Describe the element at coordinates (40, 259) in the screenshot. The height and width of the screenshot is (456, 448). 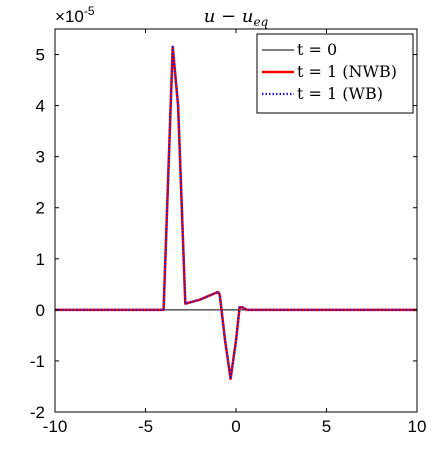
I see `y-tick-label: 1` at that location.